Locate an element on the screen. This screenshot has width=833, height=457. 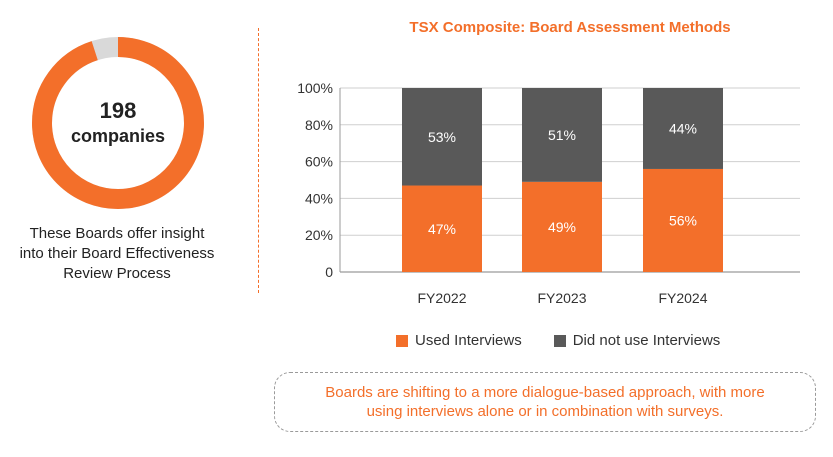
companies-donut is located at coordinates (118, 123).